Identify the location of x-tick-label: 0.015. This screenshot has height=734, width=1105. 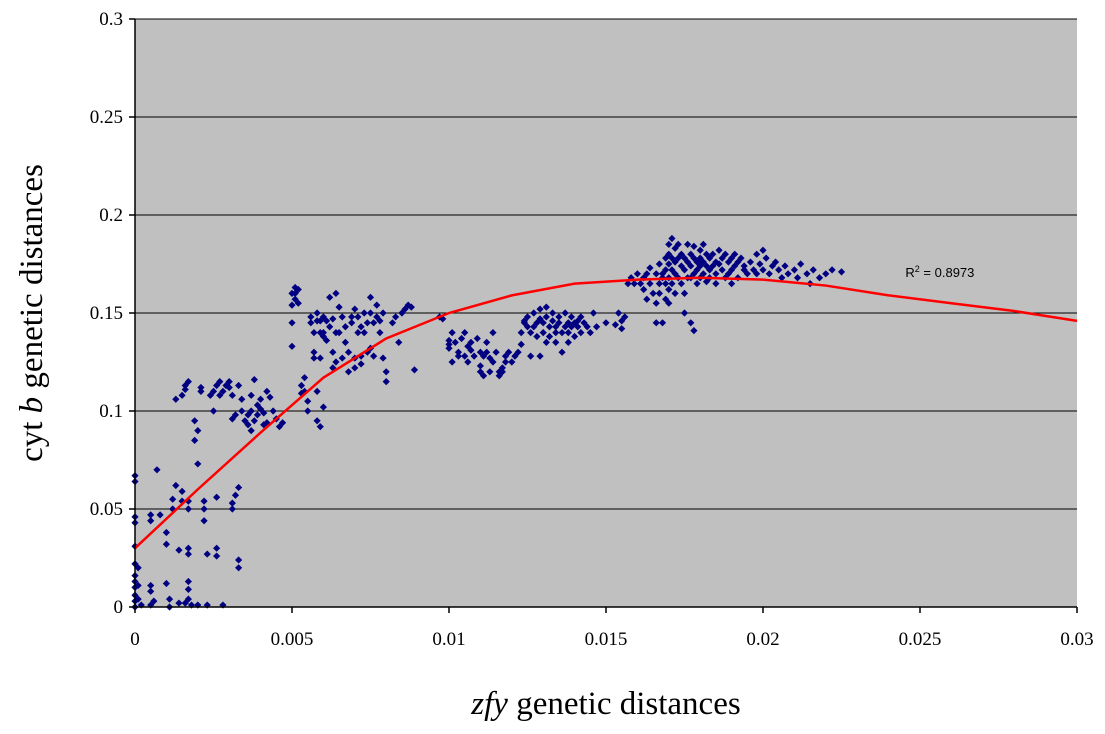
(606, 639).